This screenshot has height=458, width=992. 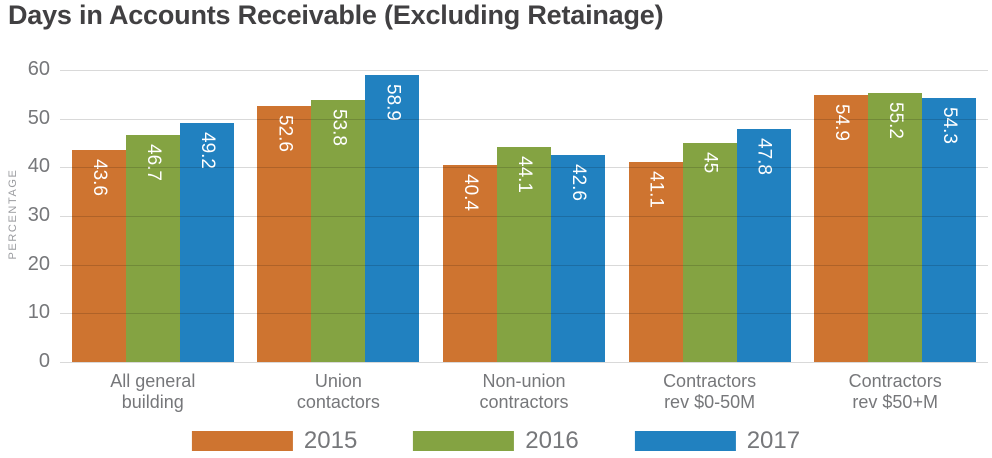 I want to click on legend-item-2015: 2015, so click(x=274, y=440).